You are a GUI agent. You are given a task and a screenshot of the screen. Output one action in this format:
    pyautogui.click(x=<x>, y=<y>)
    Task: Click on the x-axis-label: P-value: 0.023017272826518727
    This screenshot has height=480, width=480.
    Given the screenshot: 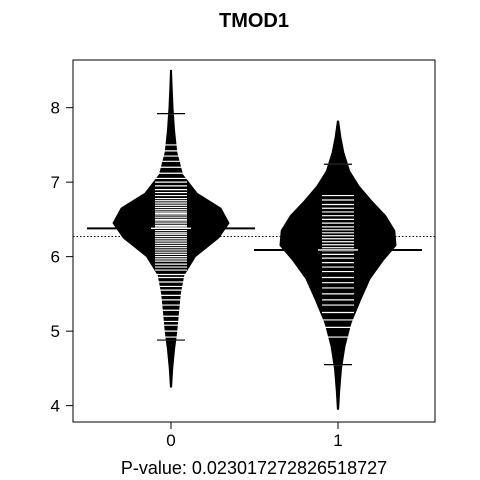 What is the action you would take?
    pyautogui.click(x=254, y=468)
    